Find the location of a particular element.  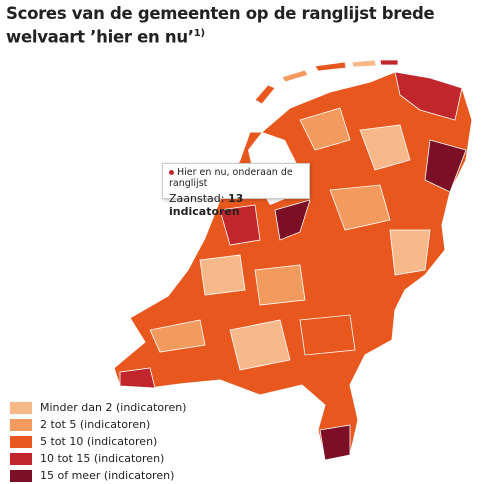

legend-label: 2 tot 5 (indicatoren) is located at coordinates (95, 424).